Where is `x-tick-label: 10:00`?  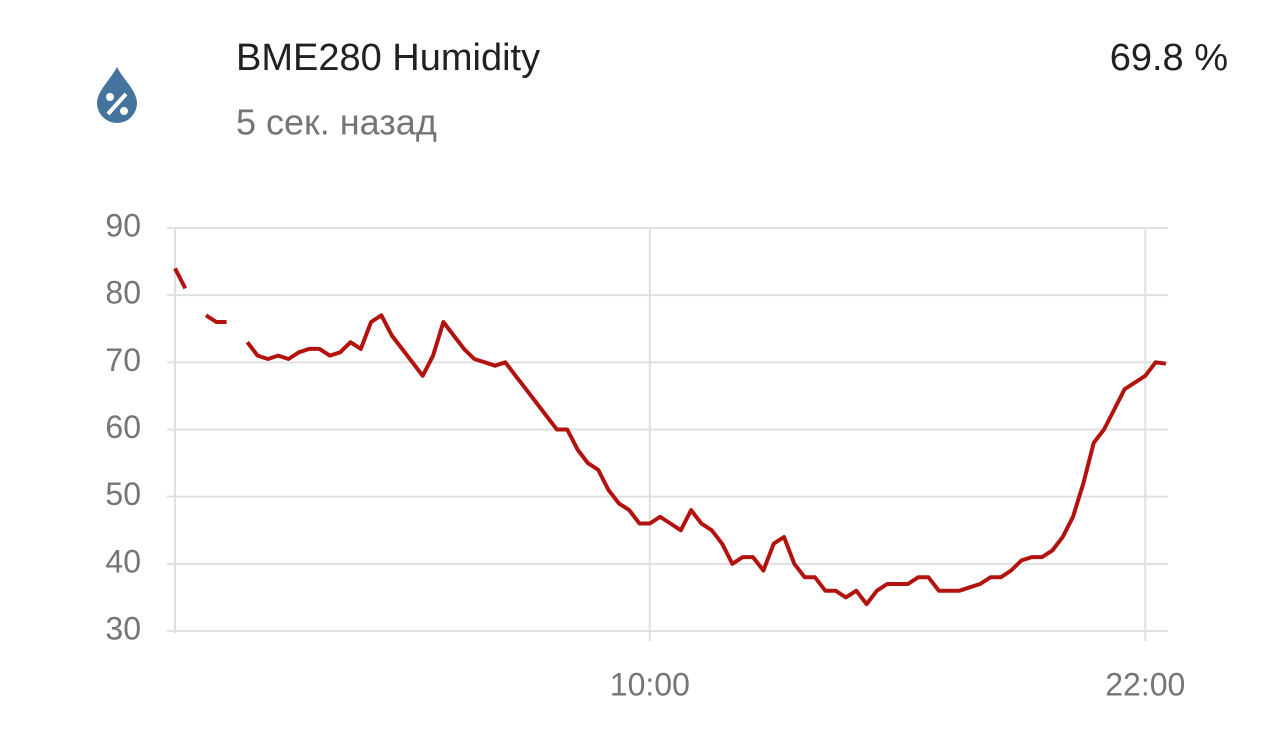 x-tick-label: 10:00 is located at coordinates (650, 684).